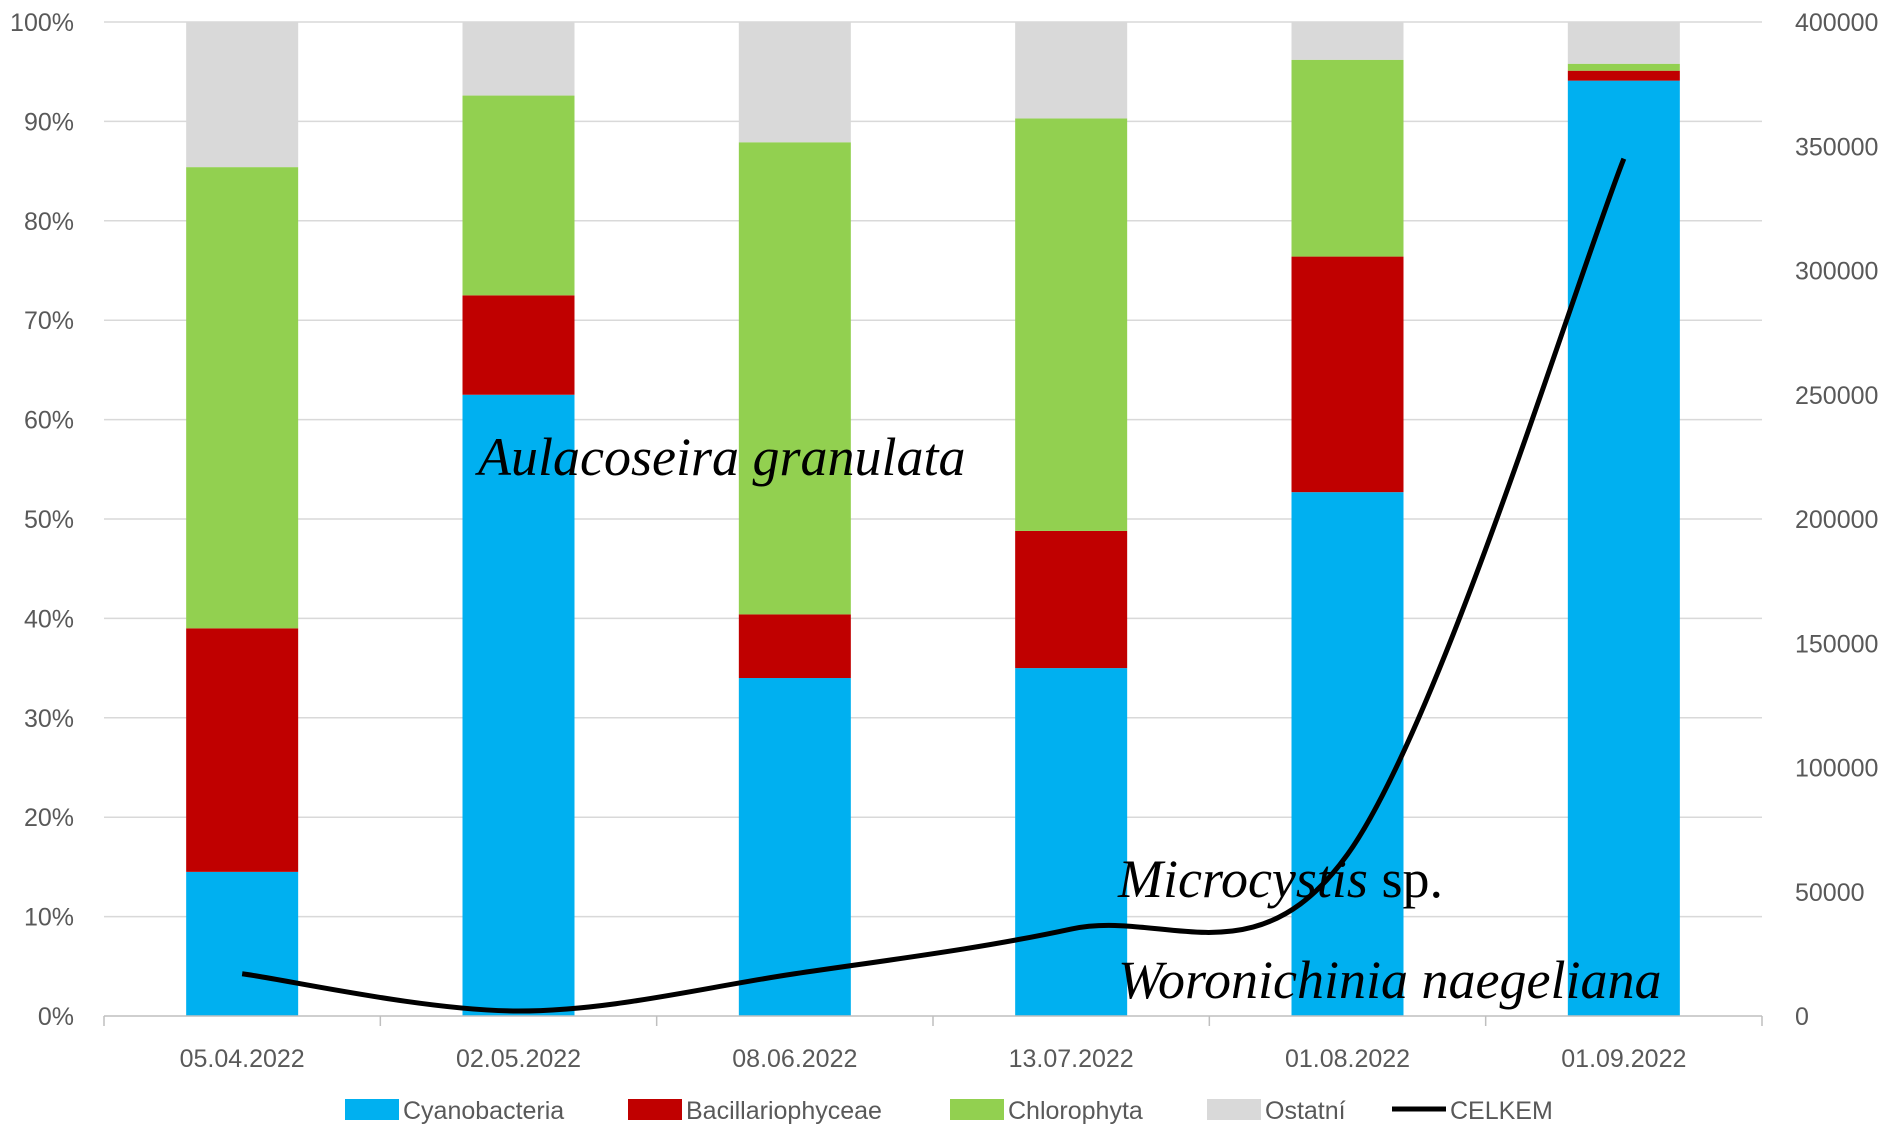 This screenshot has width=1893, height=1139. I want to click on x-tick-label: 13.07.2022, so click(1071, 1059).